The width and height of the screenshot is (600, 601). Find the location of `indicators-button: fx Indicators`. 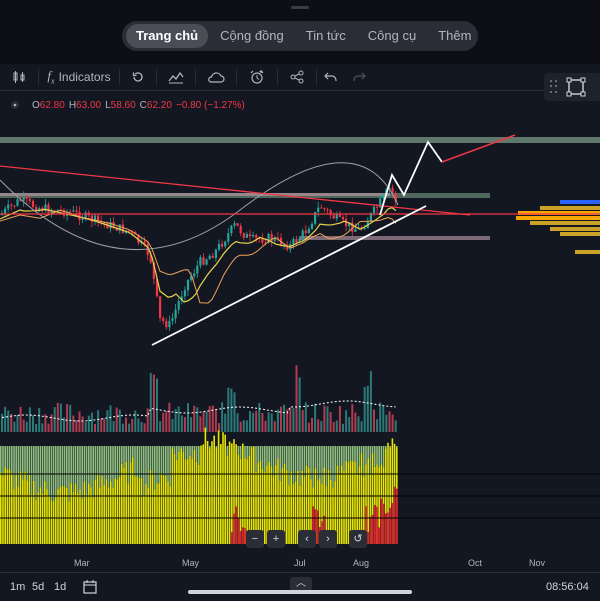

indicators-button: fx Indicators is located at coordinates (79, 77).